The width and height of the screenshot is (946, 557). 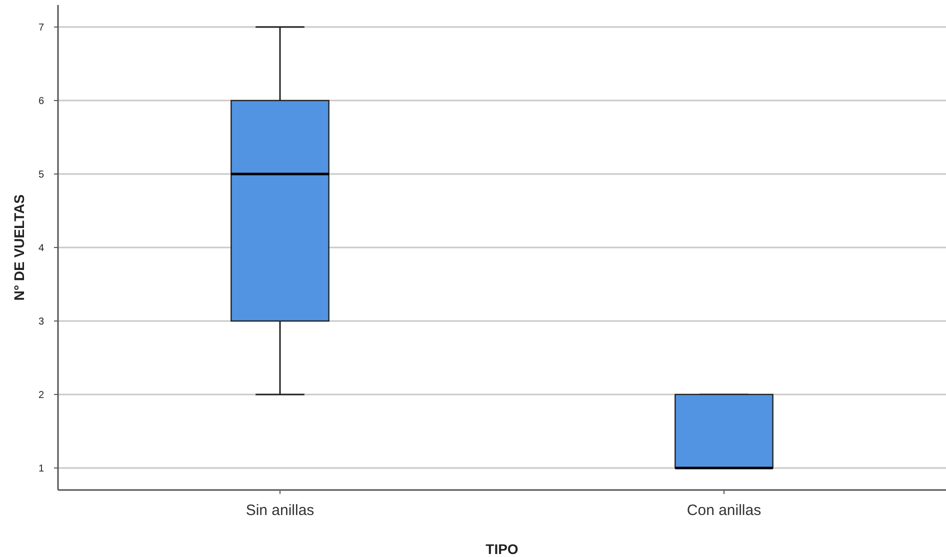 What do you see at coordinates (502, 549) in the screenshot?
I see `x-axis-title: TIPO` at bounding box center [502, 549].